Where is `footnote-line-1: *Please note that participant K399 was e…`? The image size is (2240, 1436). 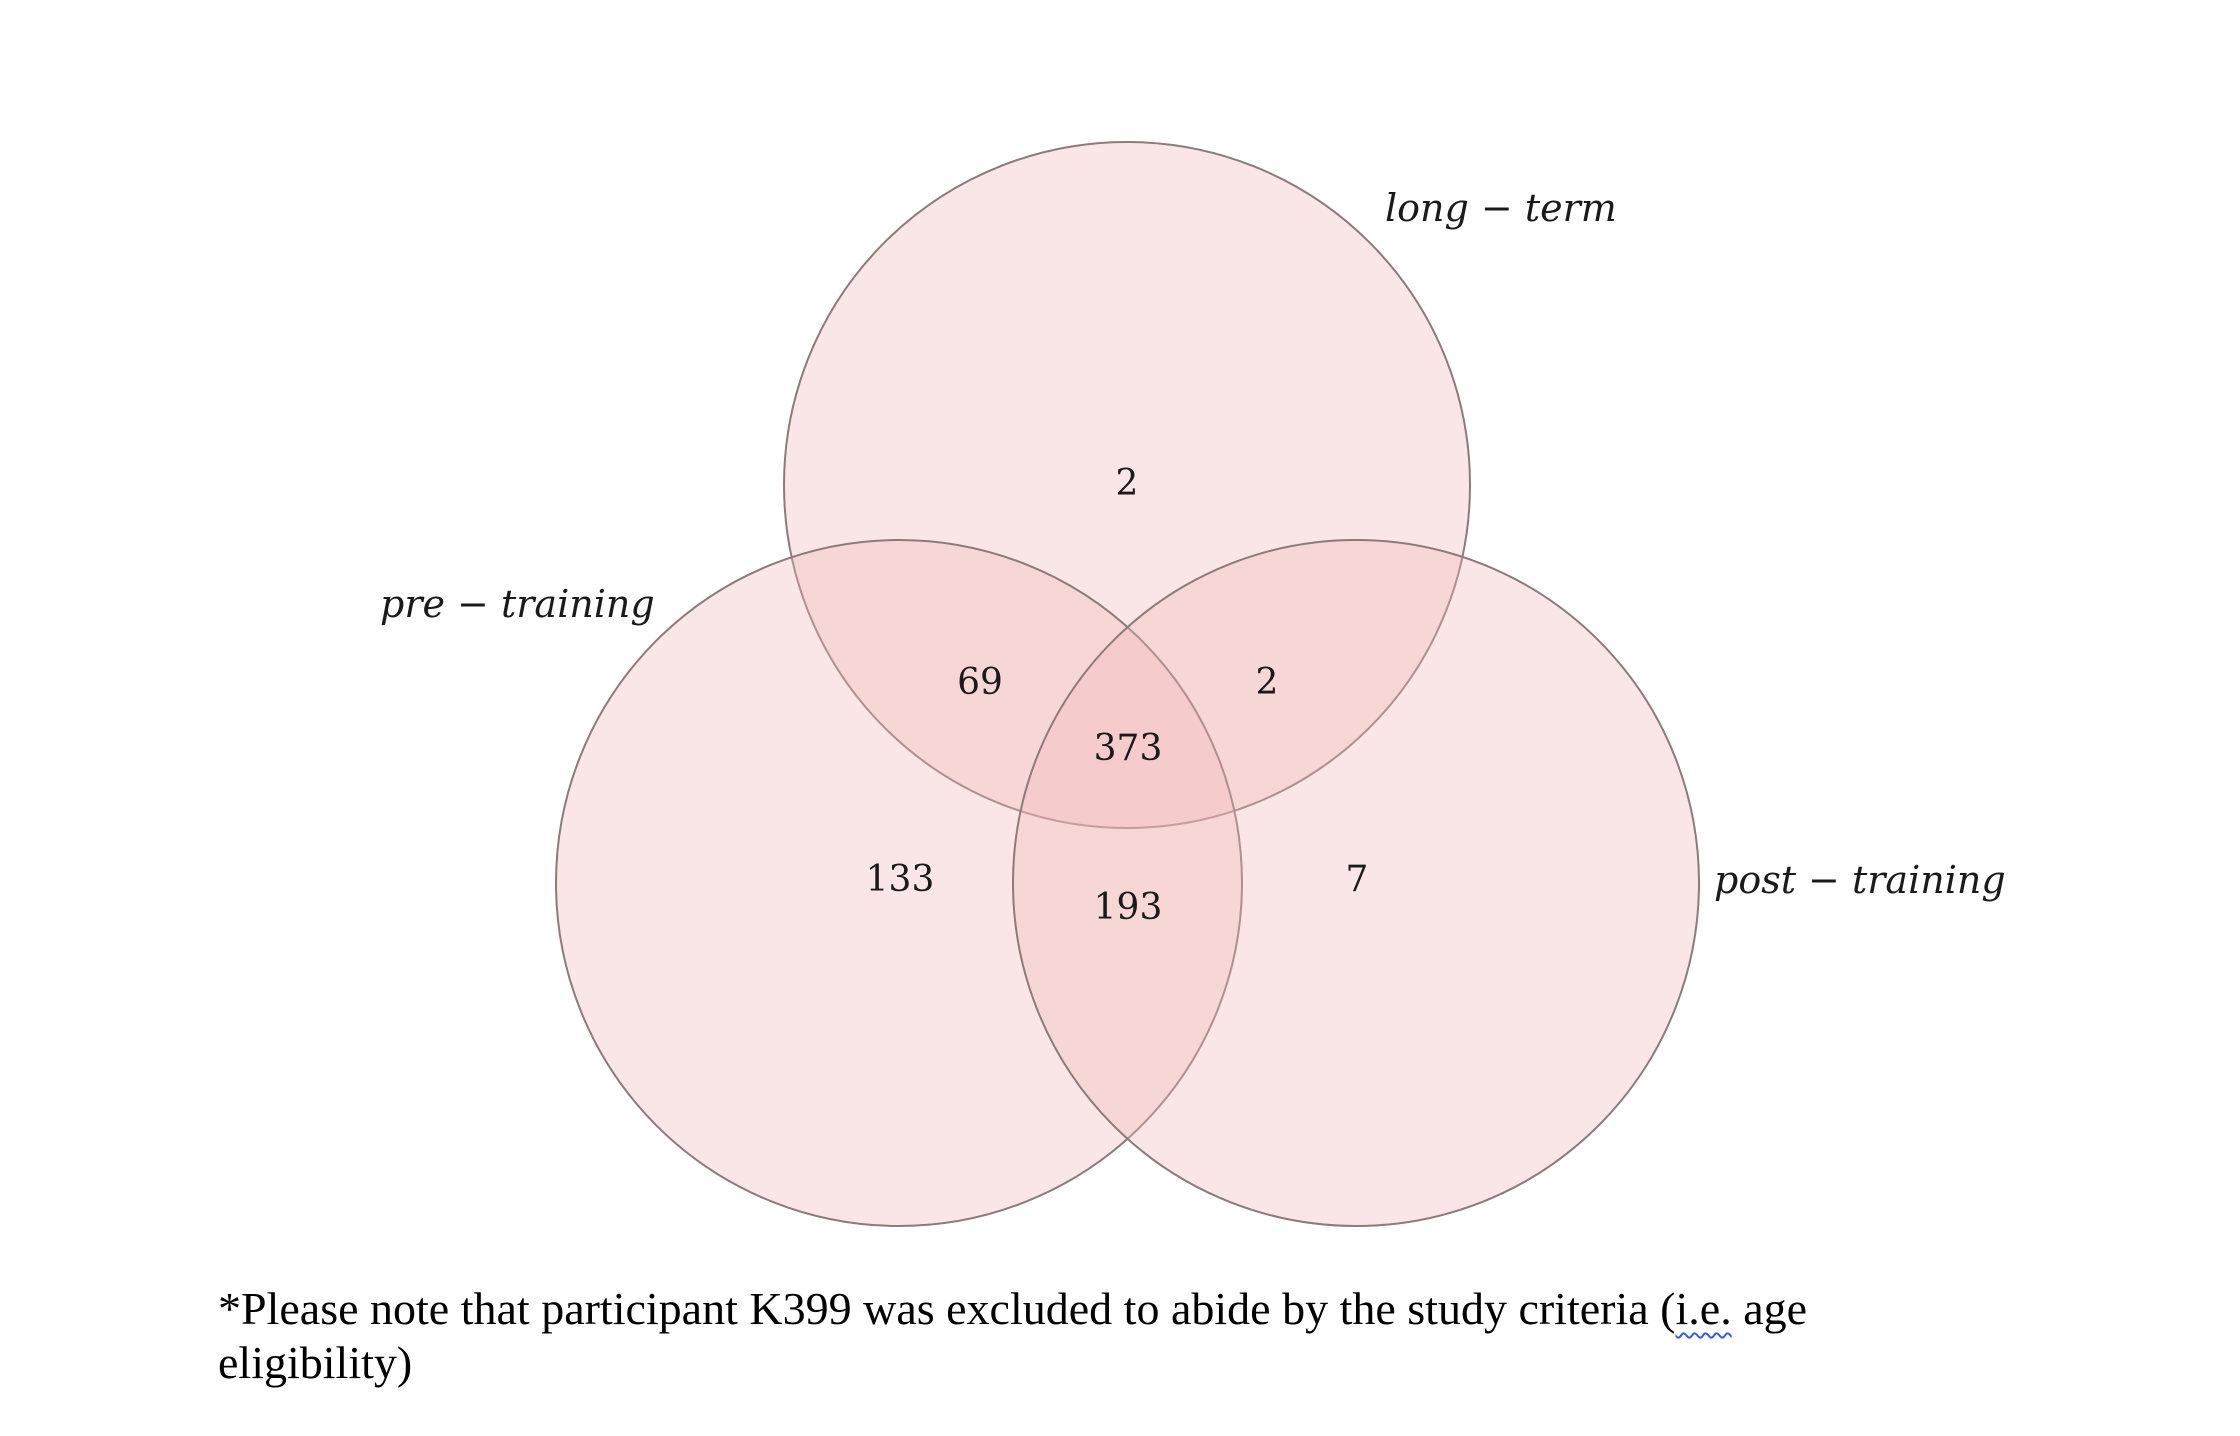
footnote-line-1: *Please note that participant K399 was e… is located at coordinates (1118, 1309).